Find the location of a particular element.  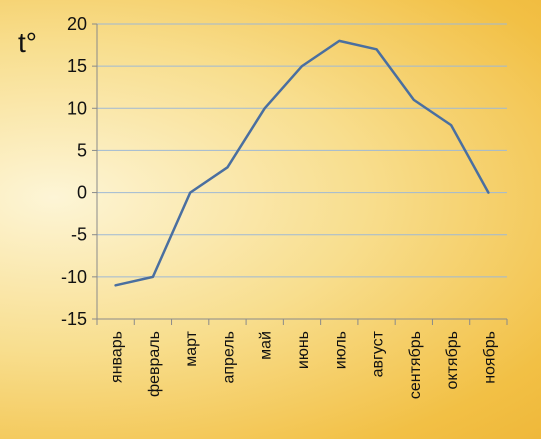

y-tick-label: 10 is located at coordinates (77, 108).